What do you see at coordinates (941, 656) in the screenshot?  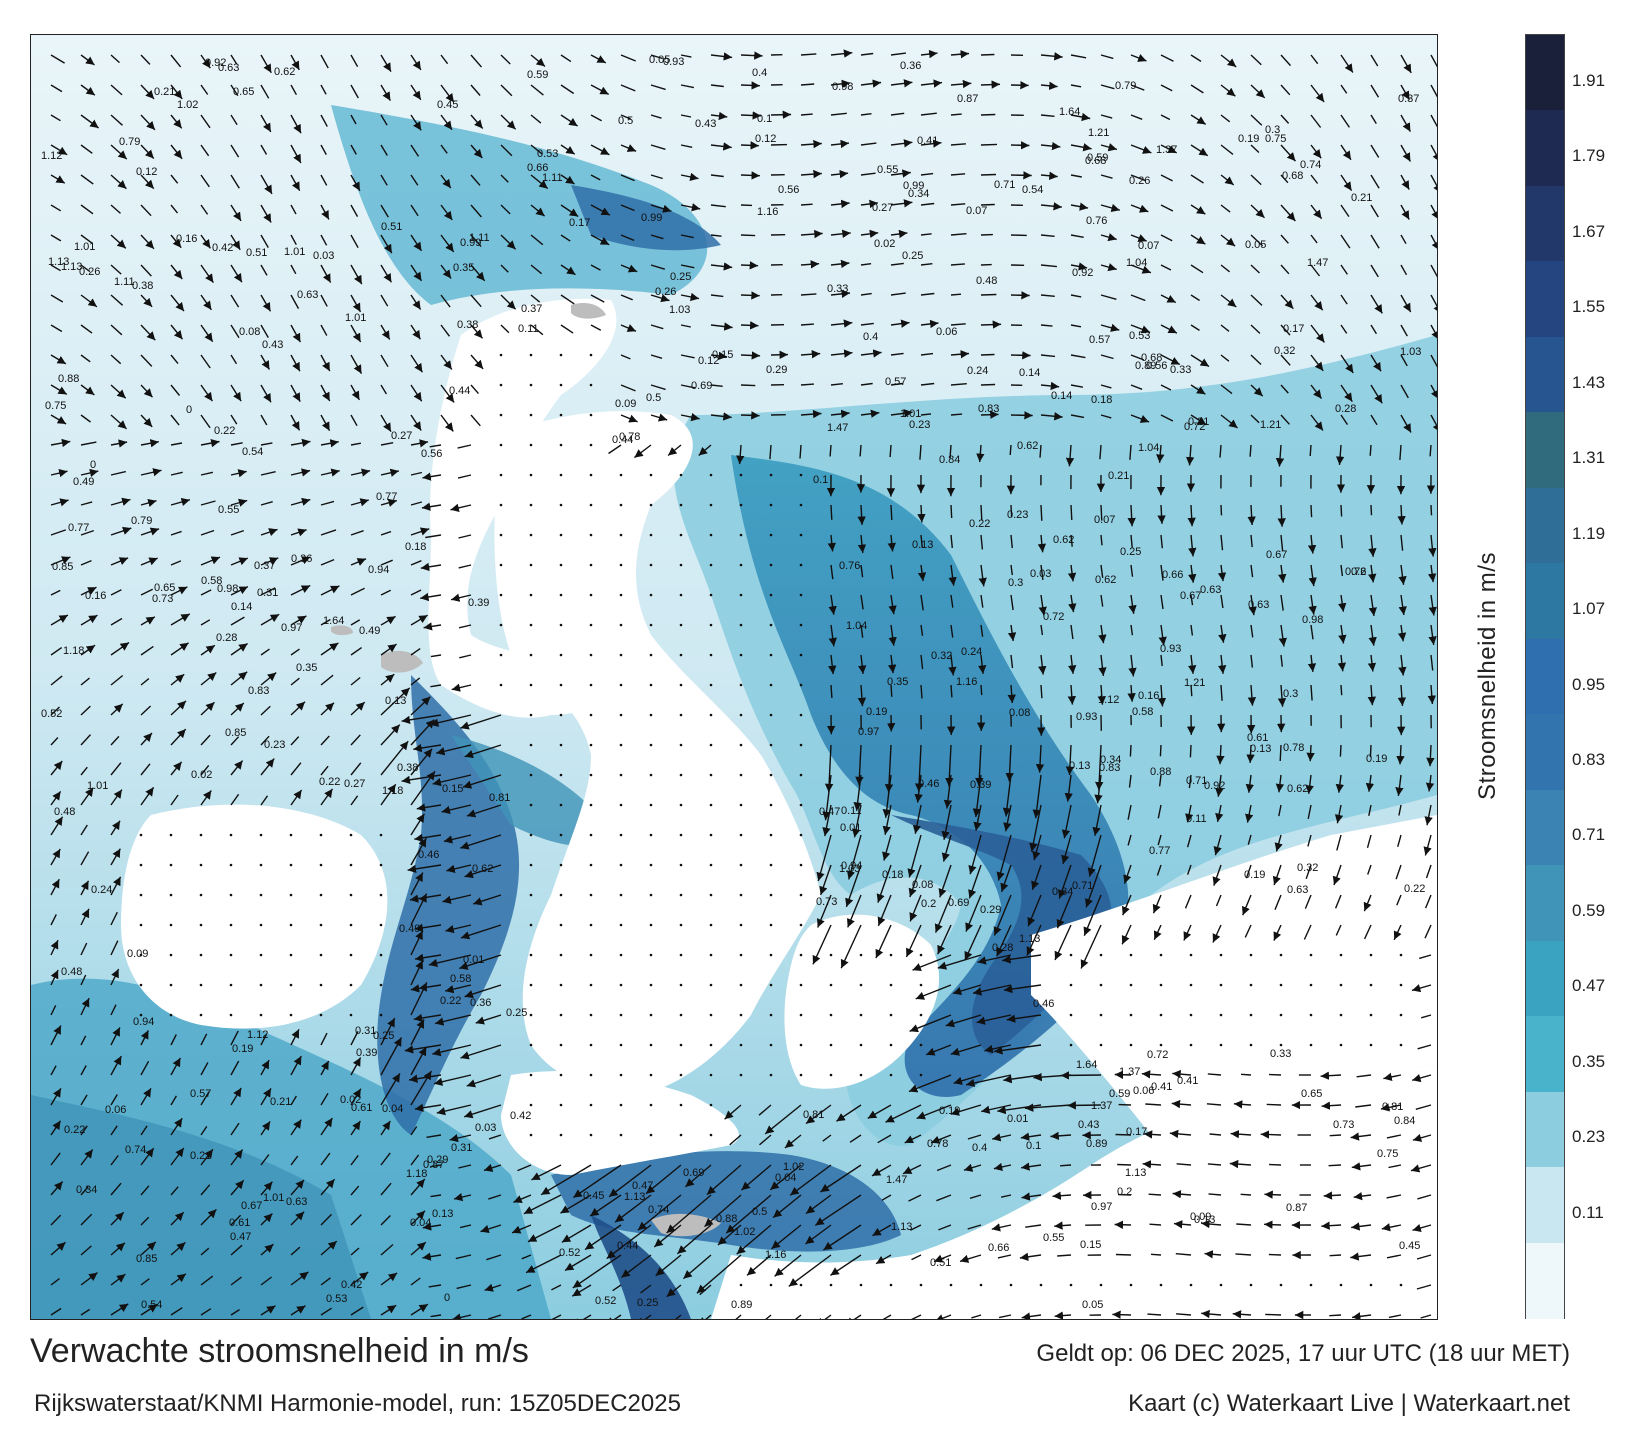 I see `speed-label: 0.32` at bounding box center [941, 656].